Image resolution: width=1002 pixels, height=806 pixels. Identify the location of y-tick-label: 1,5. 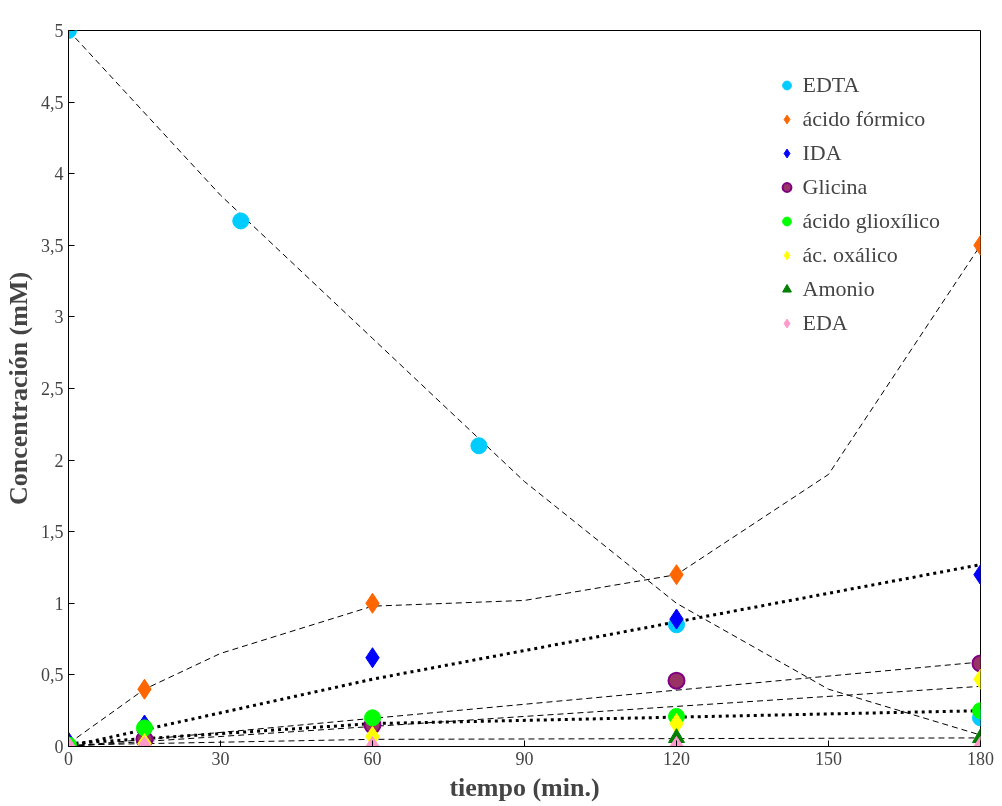
(52, 532).